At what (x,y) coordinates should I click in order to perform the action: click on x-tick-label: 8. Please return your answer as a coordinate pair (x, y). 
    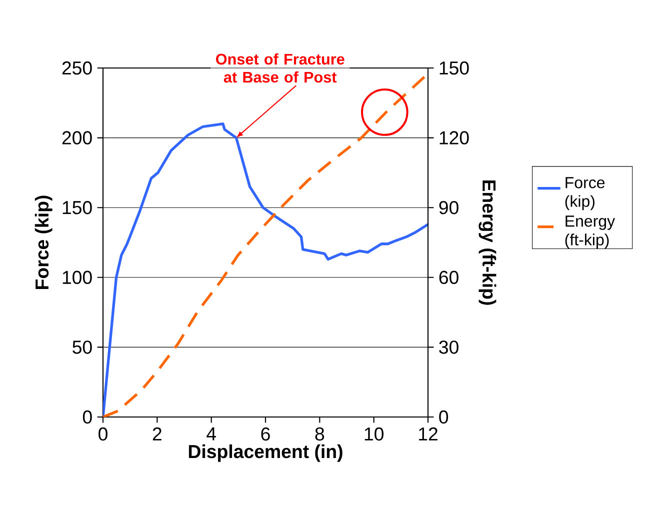
    Looking at the image, I should click on (319, 434).